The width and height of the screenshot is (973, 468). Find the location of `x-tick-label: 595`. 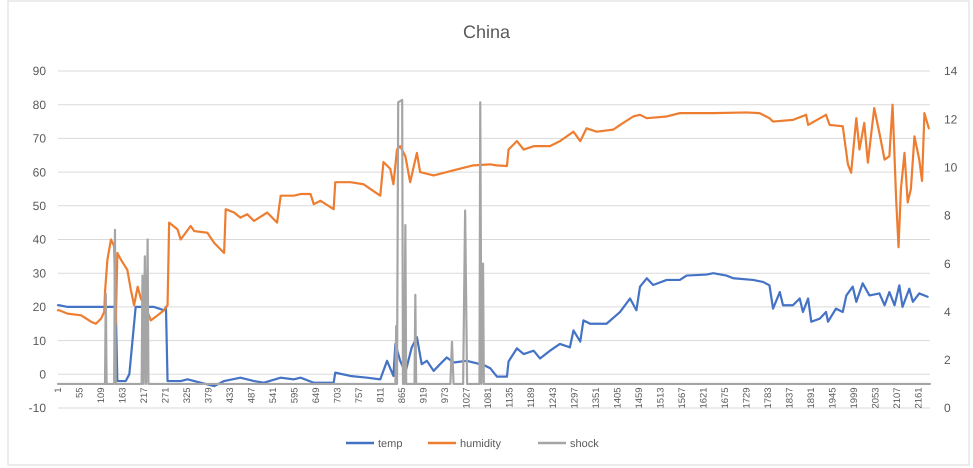

x-tick-label: 595 is located at coordinates (295, 395).